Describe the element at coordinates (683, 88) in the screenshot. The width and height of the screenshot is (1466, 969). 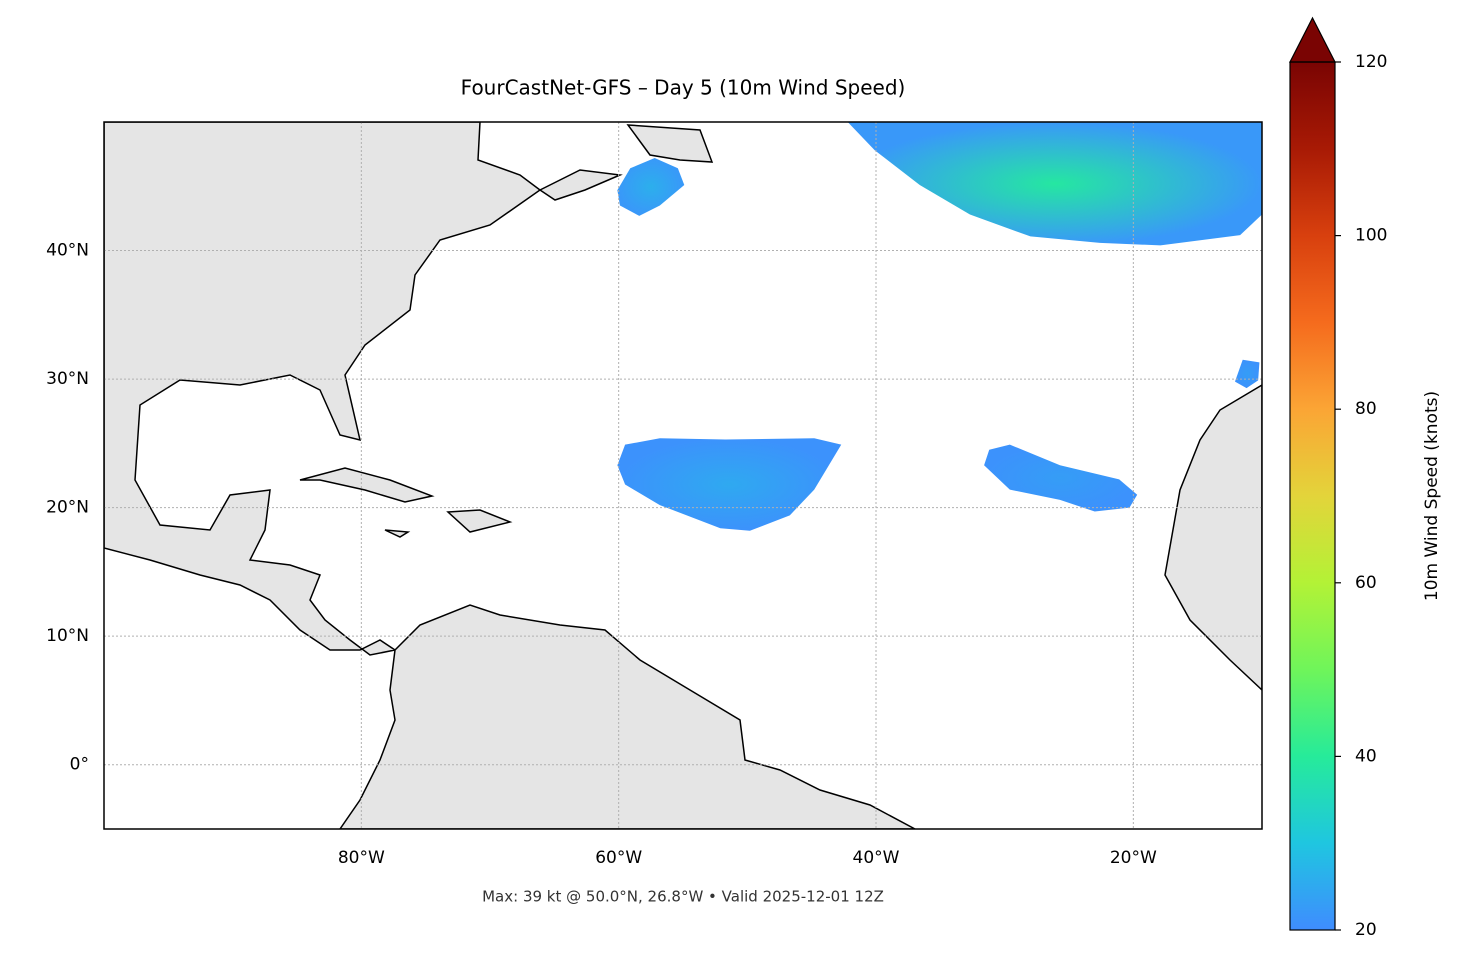
I see `chart-title: FourCastNet-GFS – Day 5 (10m Wind Speed)` at that location.